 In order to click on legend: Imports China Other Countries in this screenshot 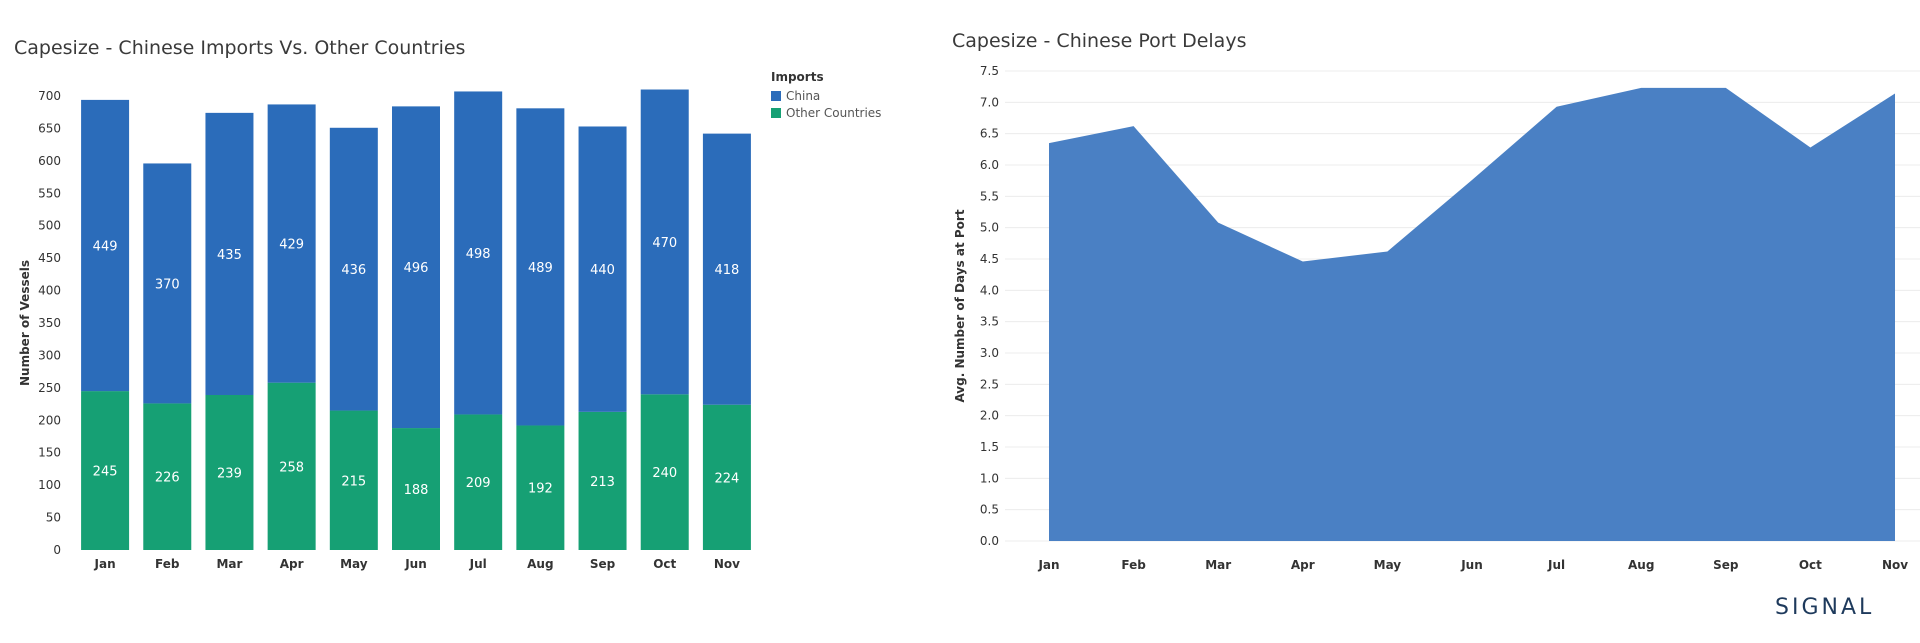, I will do `click(826, 95)`.